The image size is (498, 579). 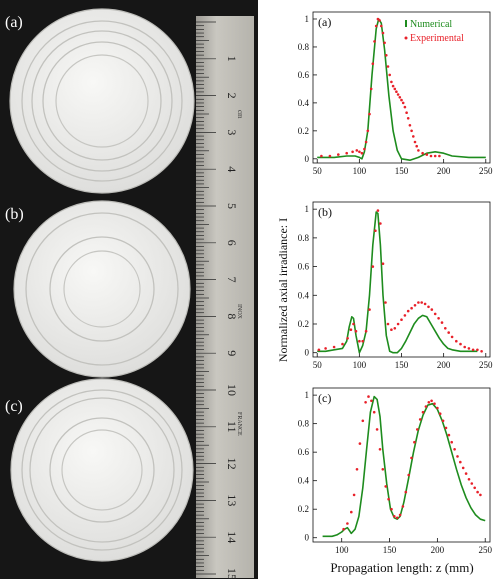 I want to click on y-axis-label: Normalized axial irradiance: I, so click(x=283, y=290).